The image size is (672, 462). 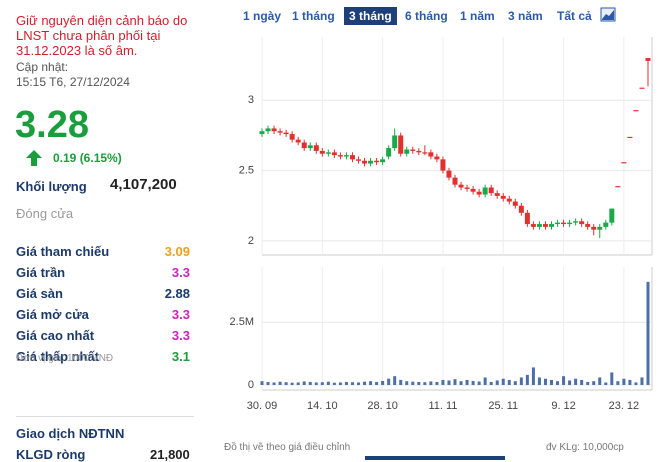 I want to click on stat-value: 3.09, so click(x=177, y=251).